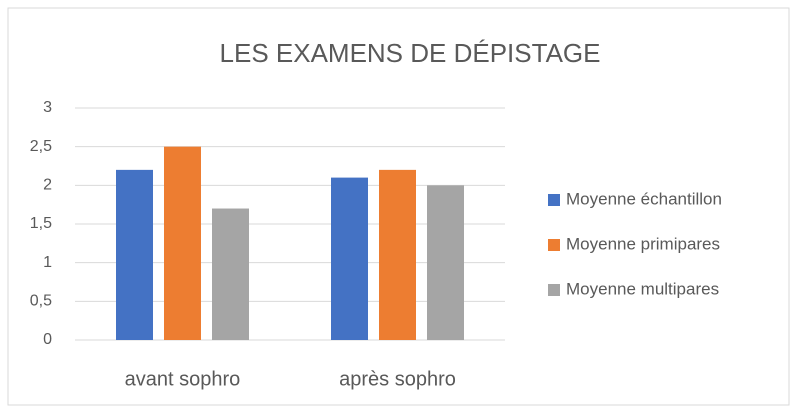 This screenshot has height=406, width=790. I want to click on y-tick-label: 2, so click(47, 185).